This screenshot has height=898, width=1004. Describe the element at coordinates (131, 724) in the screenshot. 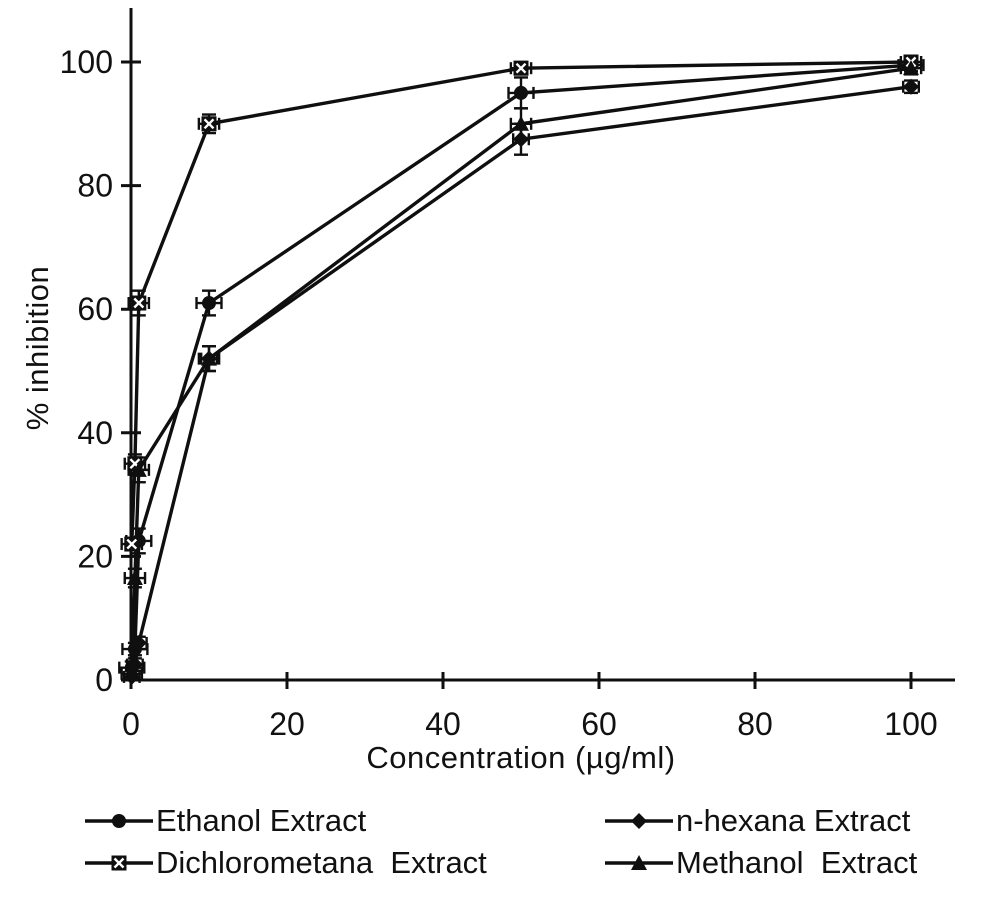

I see `x-tick-label: 0` at that location.